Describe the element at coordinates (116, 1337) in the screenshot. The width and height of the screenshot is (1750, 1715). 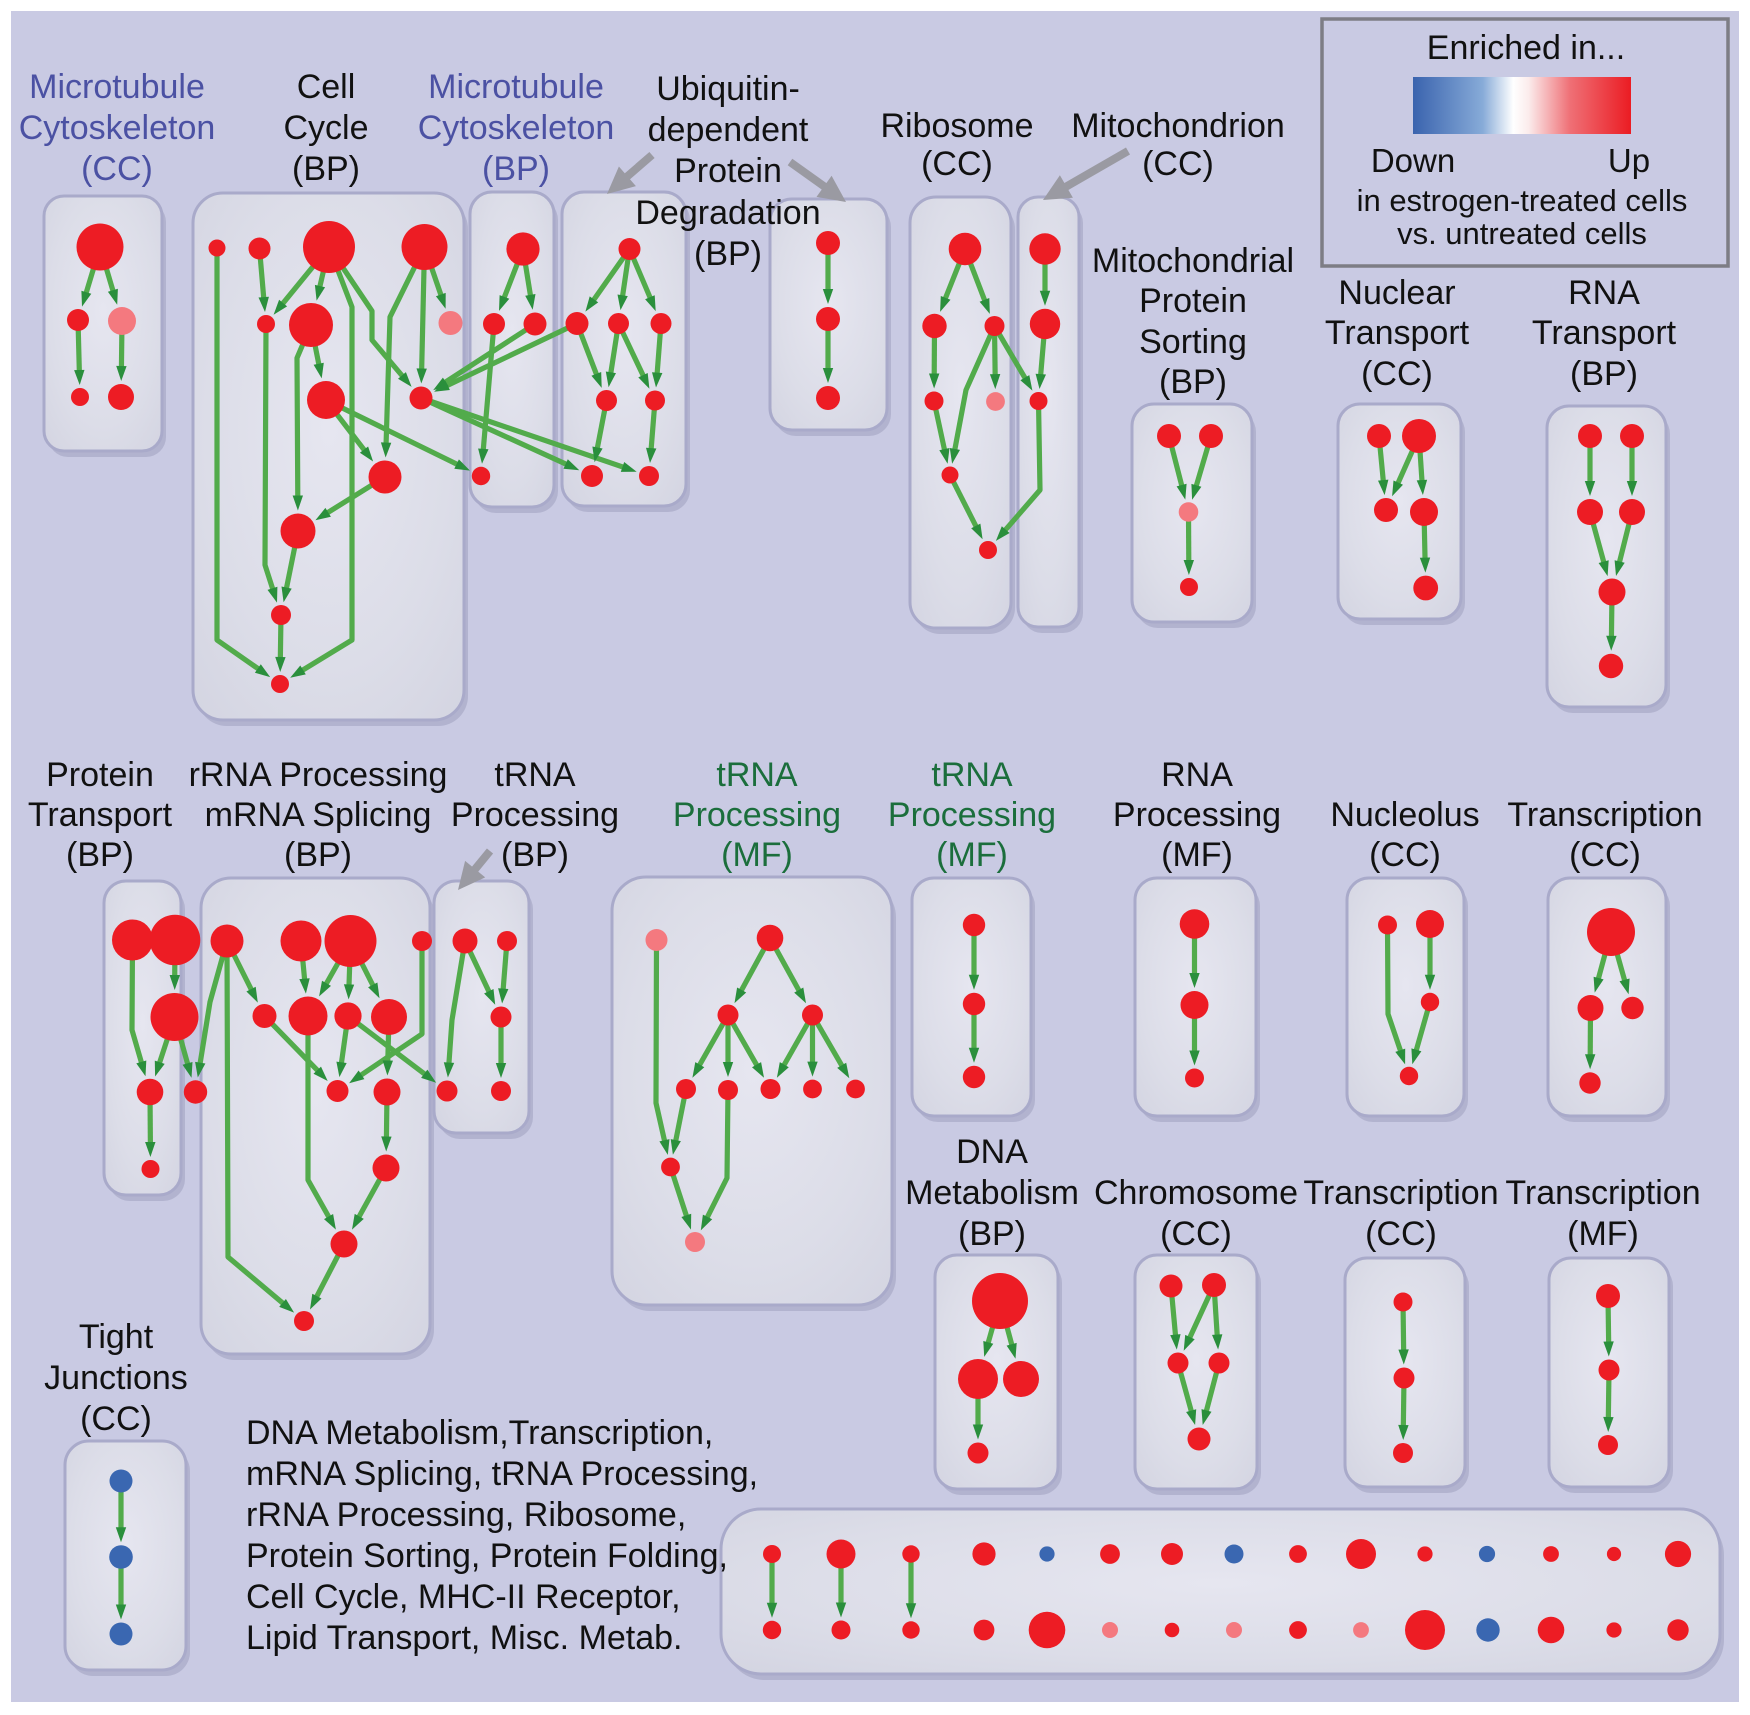
I see `svg-text: Tight` at that location.